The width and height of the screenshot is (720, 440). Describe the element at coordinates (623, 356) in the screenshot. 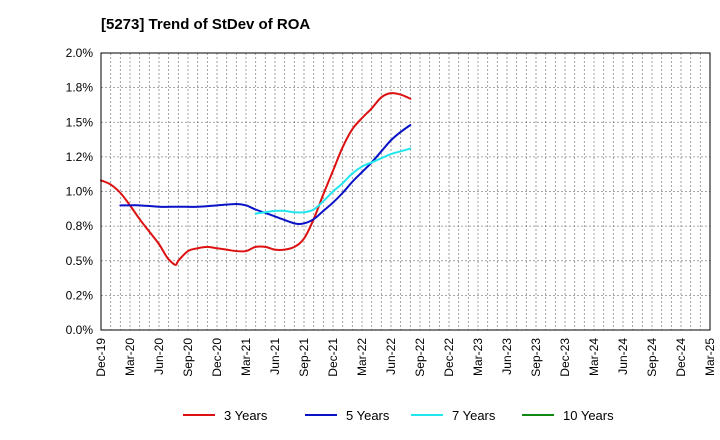

I see `x-tick-label: Jun-24` at that location.